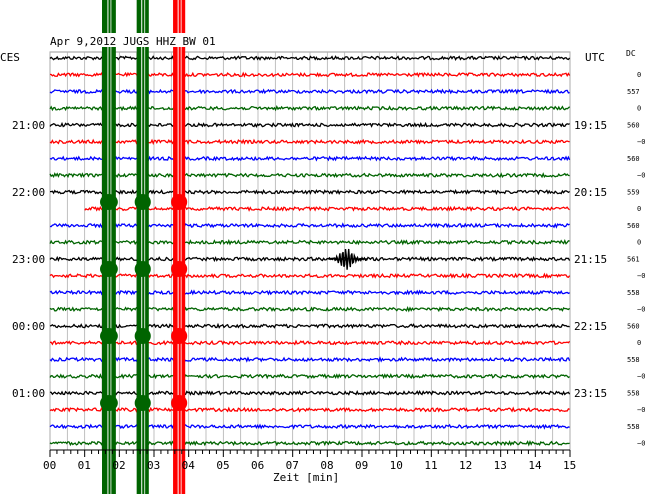 The height and width of the screenshot is (494, 650). What do you see at coordinates (500, 465) in the screenshot?
I see `x-tick-label: 13` at bounding box center [500, 465].